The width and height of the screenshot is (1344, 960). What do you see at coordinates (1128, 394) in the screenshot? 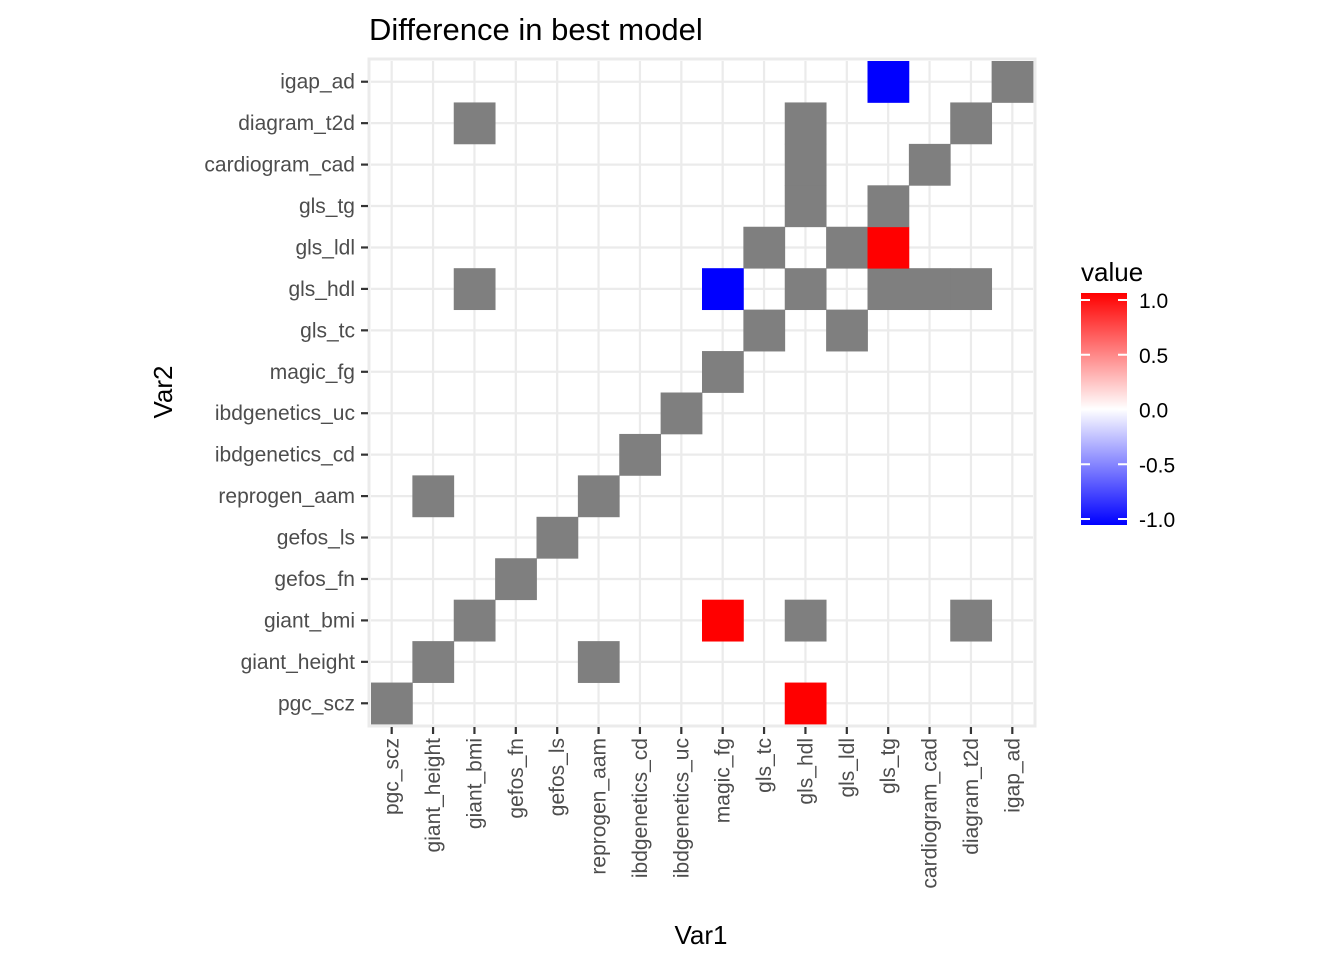
I see `legend: value 1.0 0.5 0.0 -0.5 -1.0` at bounding box center [1128, 394].